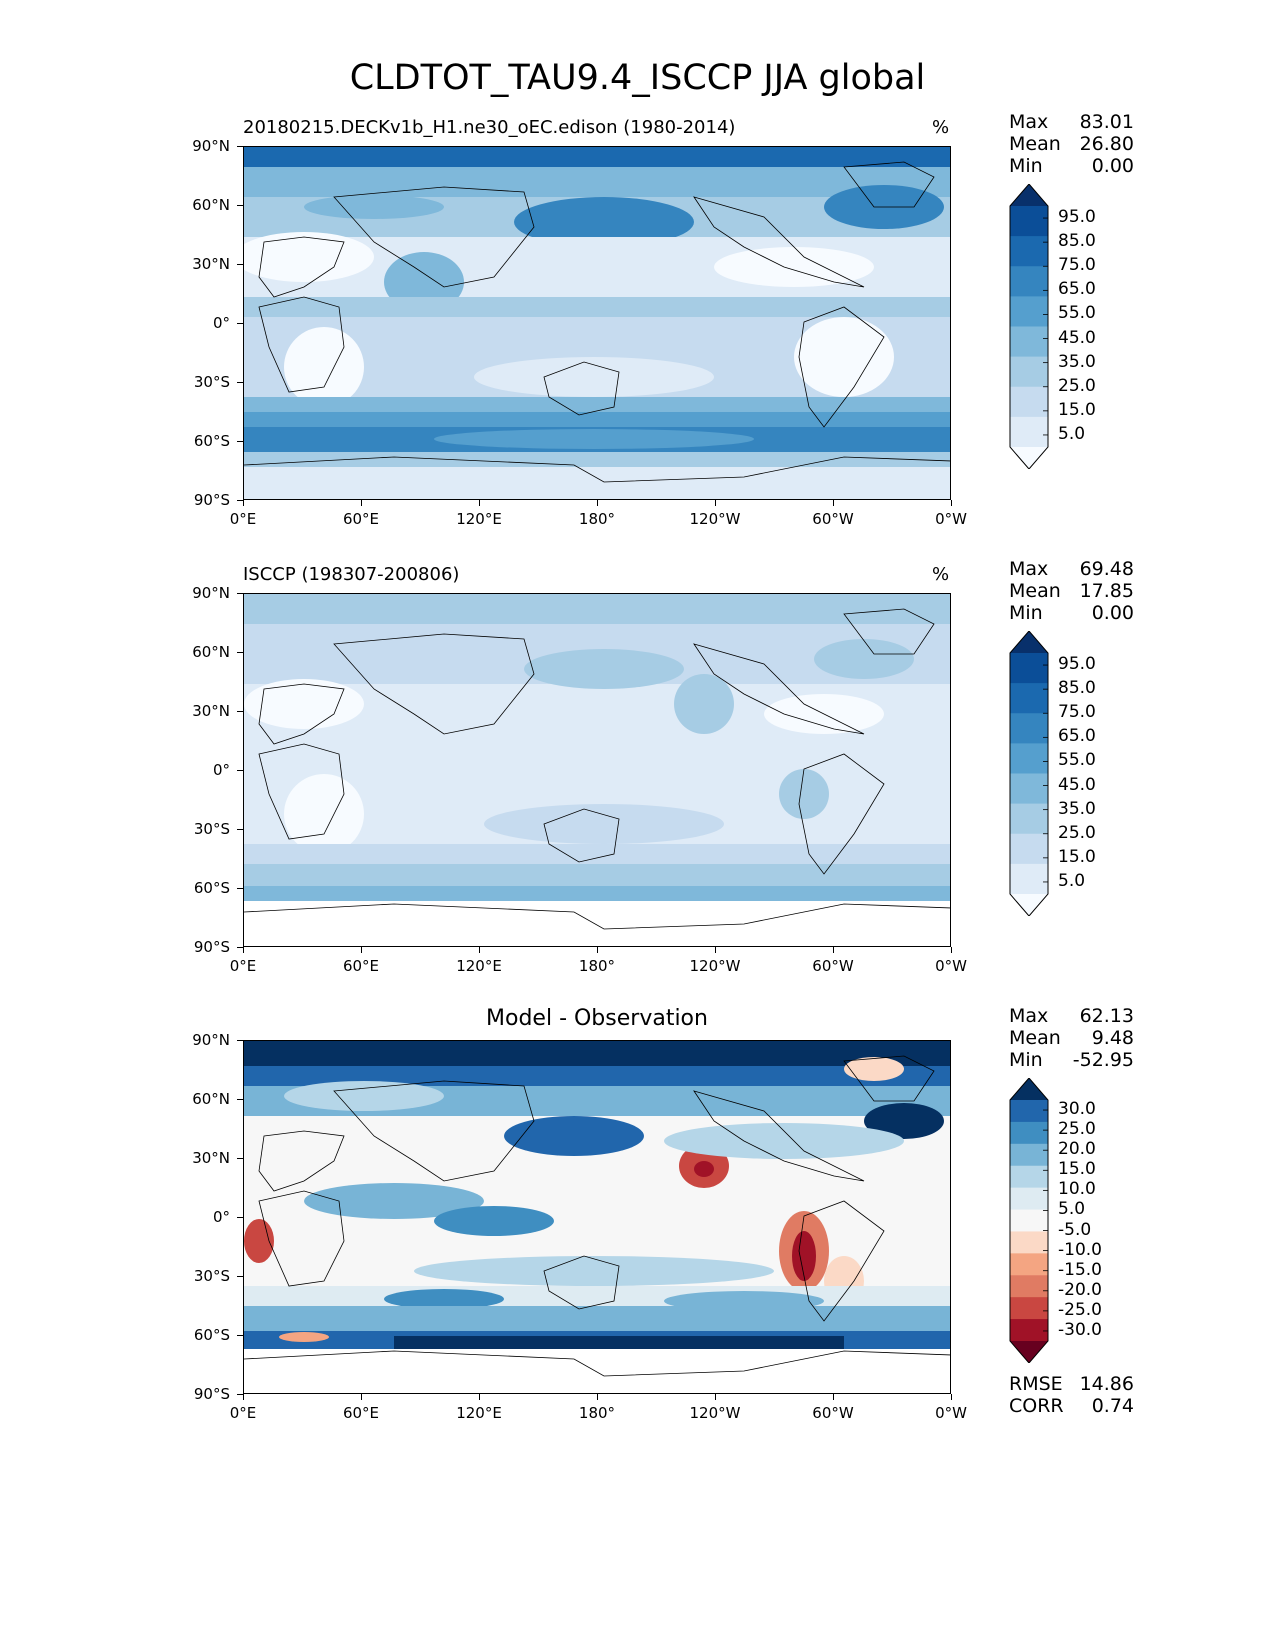 The width and height of the screenshot is (1275, 1650). What do you see at coordinates (597, 1217) in the screenshot?
I see `panel3-map` at bounding box center [597, 1217].